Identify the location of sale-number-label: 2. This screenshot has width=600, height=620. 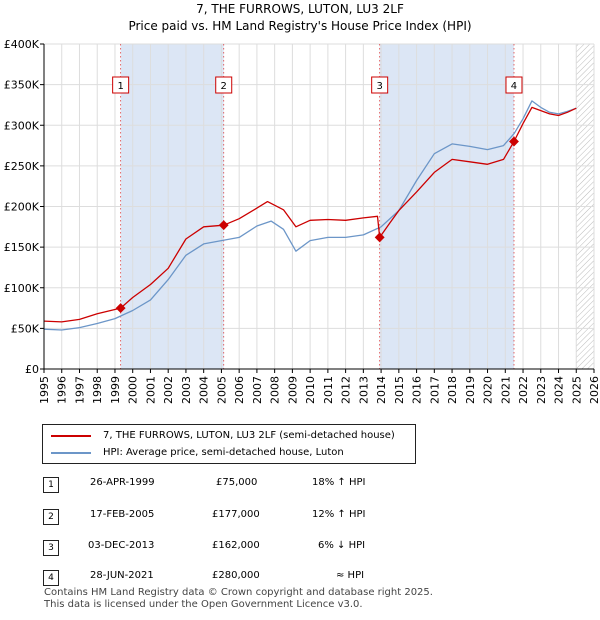
(224, 86).